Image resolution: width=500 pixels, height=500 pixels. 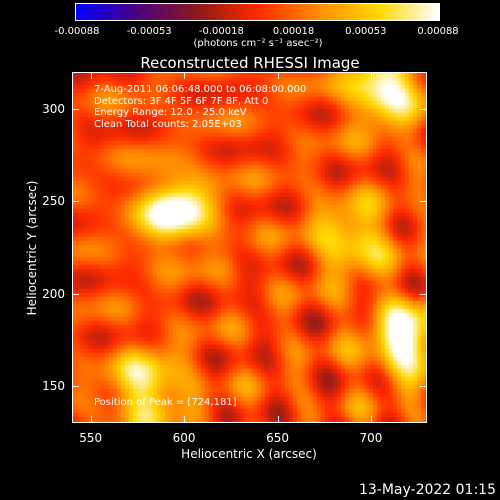 I want to click on y-tick-label: 300, so click(x=53, y=108).